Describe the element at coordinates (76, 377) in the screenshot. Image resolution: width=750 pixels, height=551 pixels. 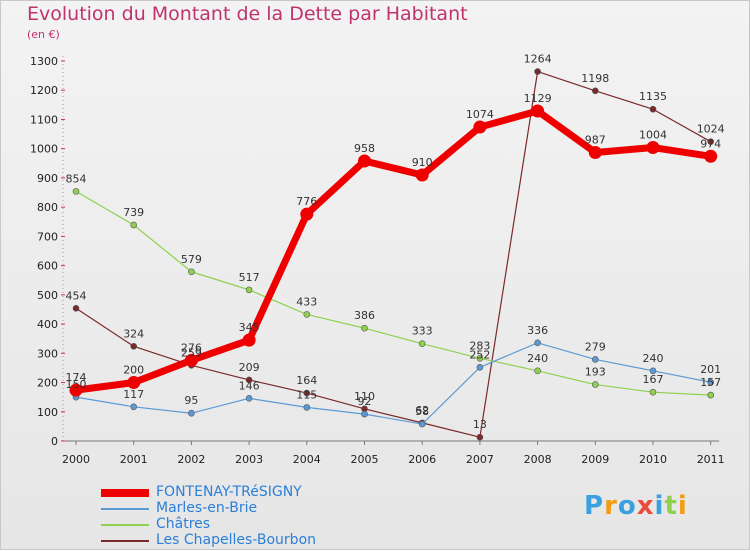
I see `data-label: 174` at that location.